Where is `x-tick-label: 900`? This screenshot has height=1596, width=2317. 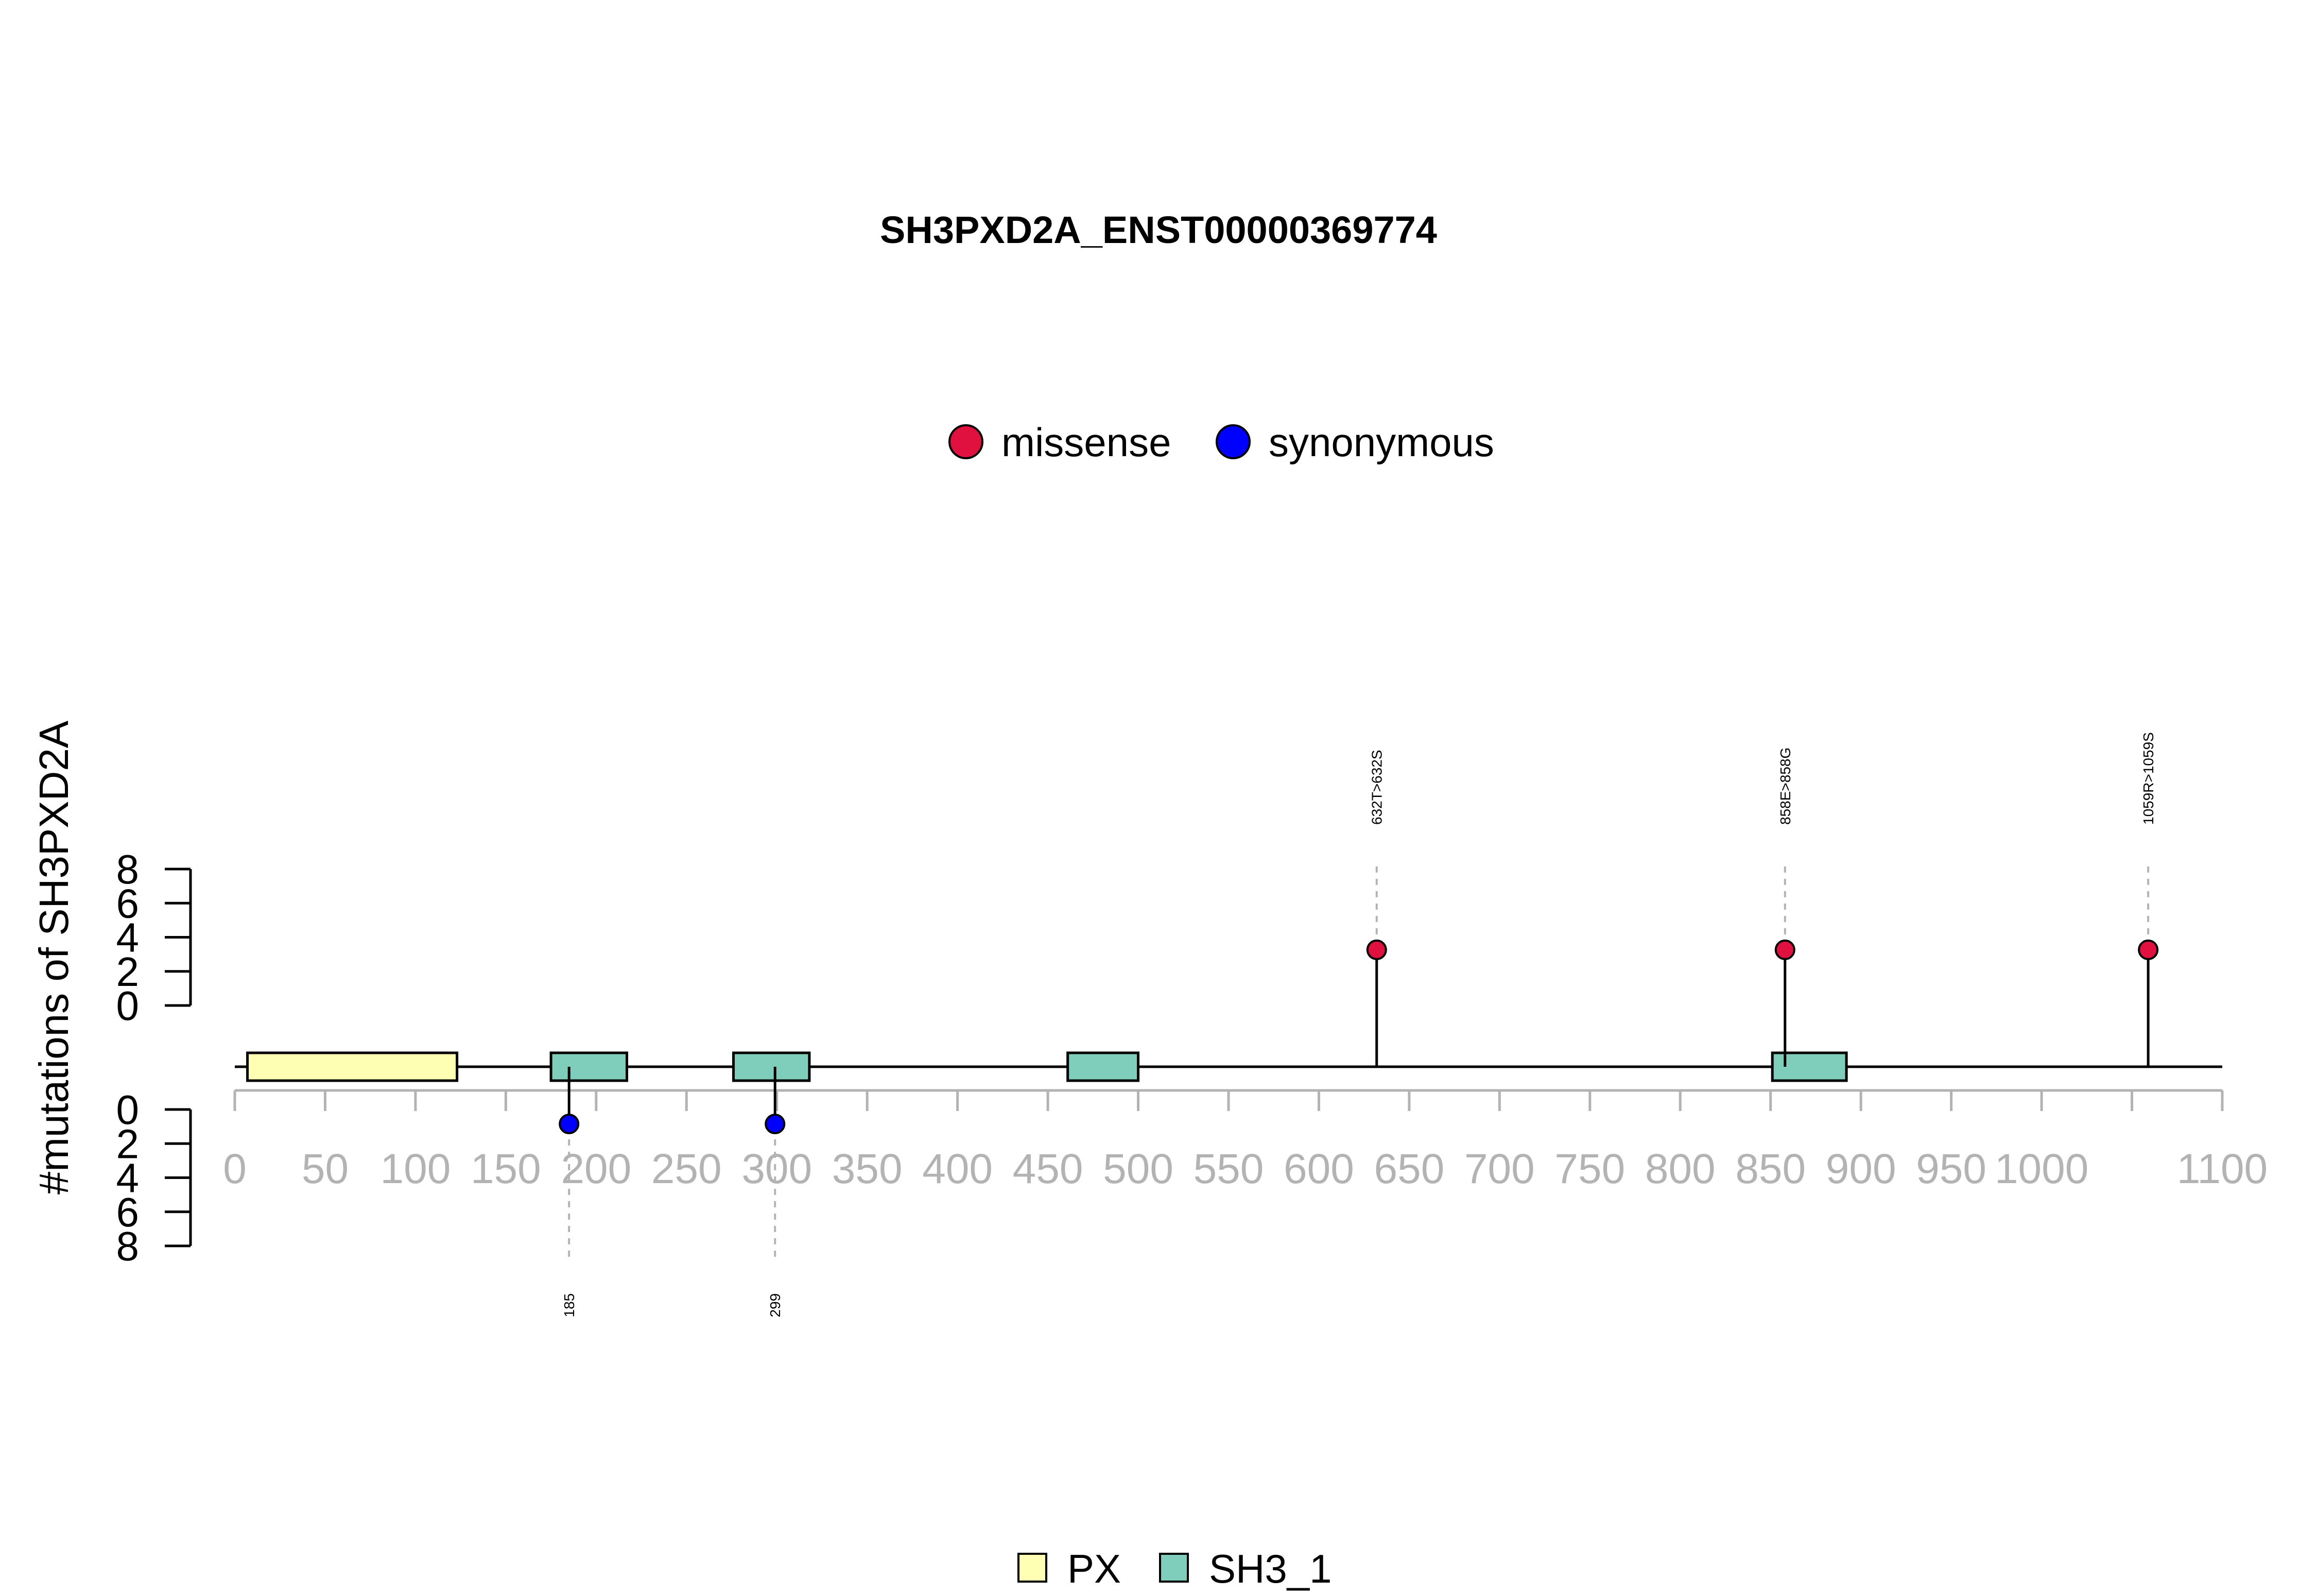 x-tick-label: 900 is located at coordinates (1861, 1169).